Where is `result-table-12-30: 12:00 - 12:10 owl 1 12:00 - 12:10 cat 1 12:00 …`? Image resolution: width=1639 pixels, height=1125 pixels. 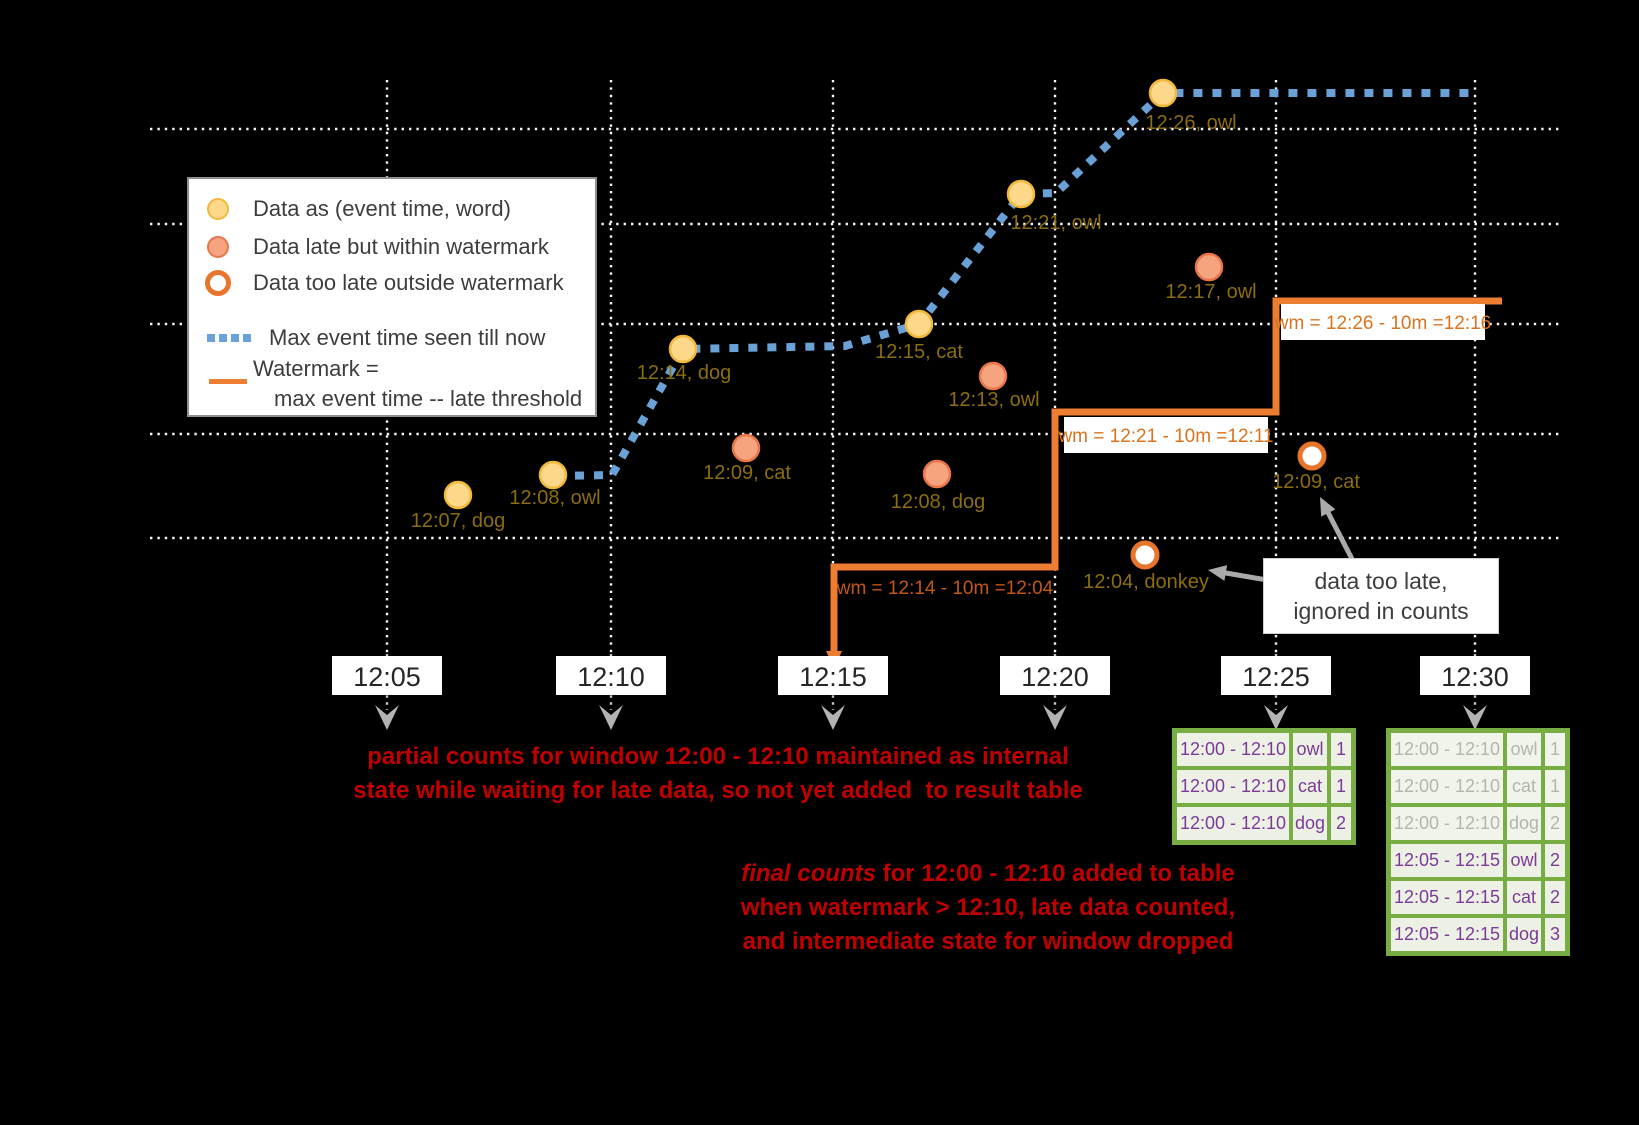
result-table-12-30: 12:00 - 12:10 owl 1 12:00 - 12:10 cat 1 12:00 … is located at coordinates (1478, 842).